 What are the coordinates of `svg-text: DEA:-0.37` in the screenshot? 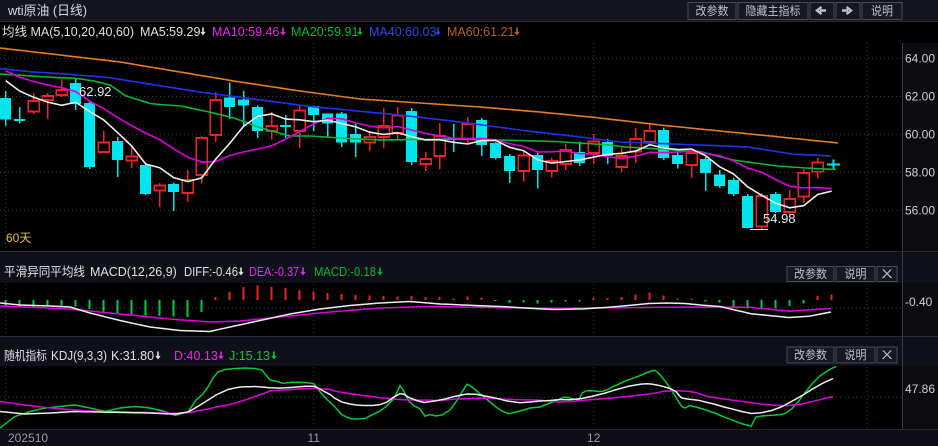 It's located at (274, 272).